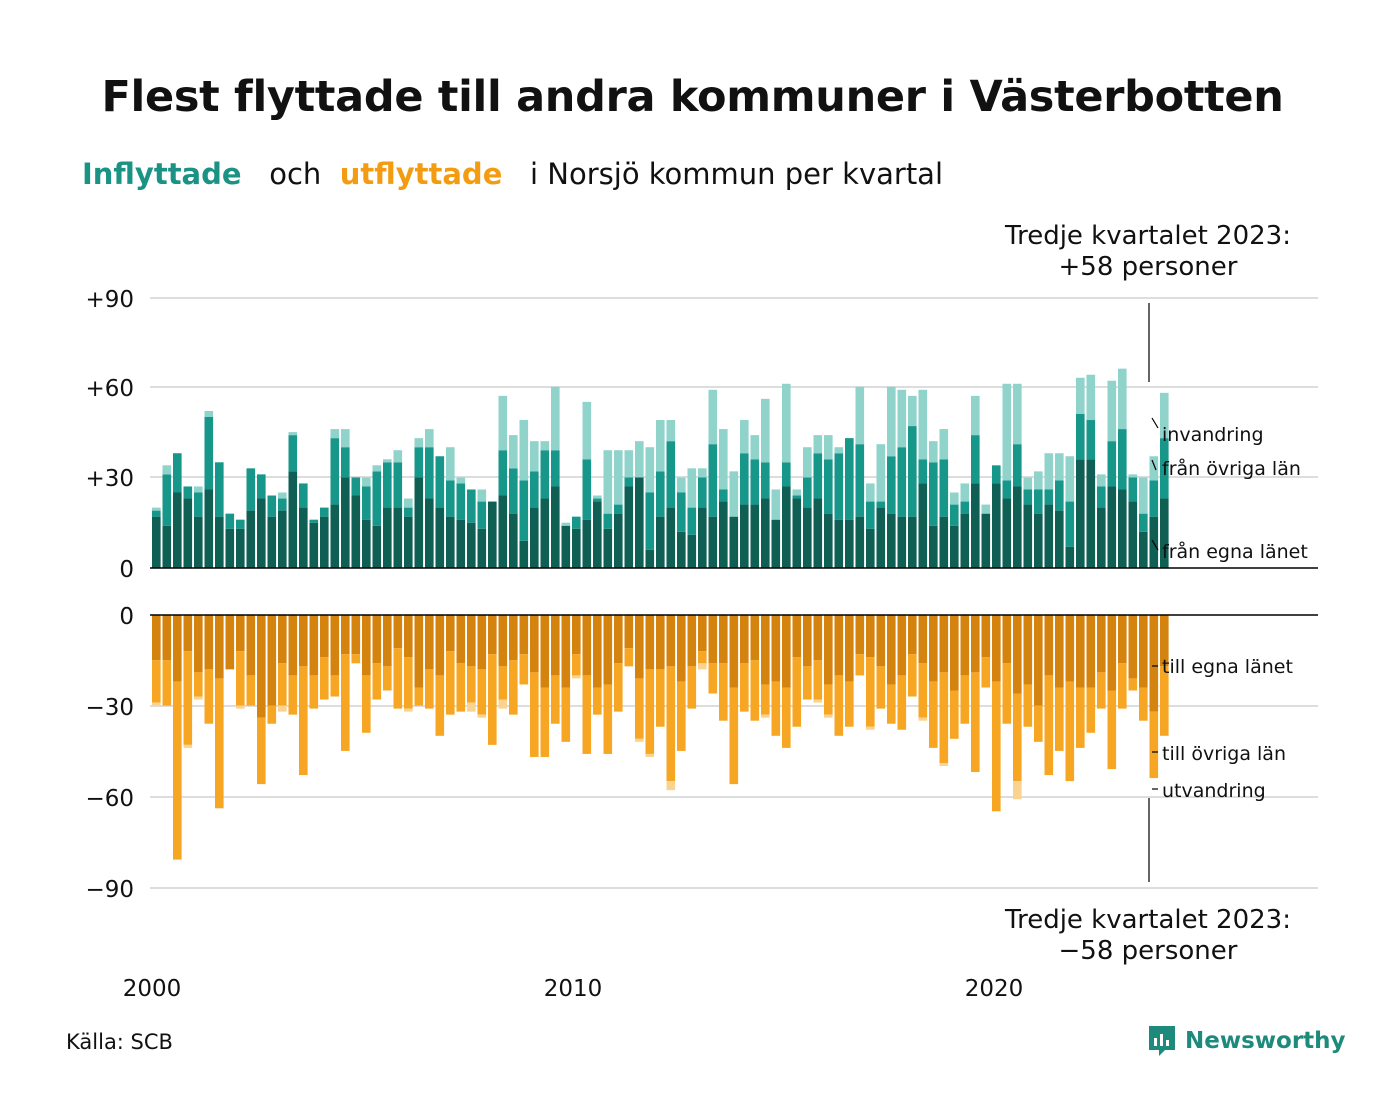 The height and width of the screenshot is (1120, 1400). What do you see at coordinates (162, 174) in the screenshot?
I see `subtitle-inflyttade: Inflyttade` at bounding box center [162, 174].